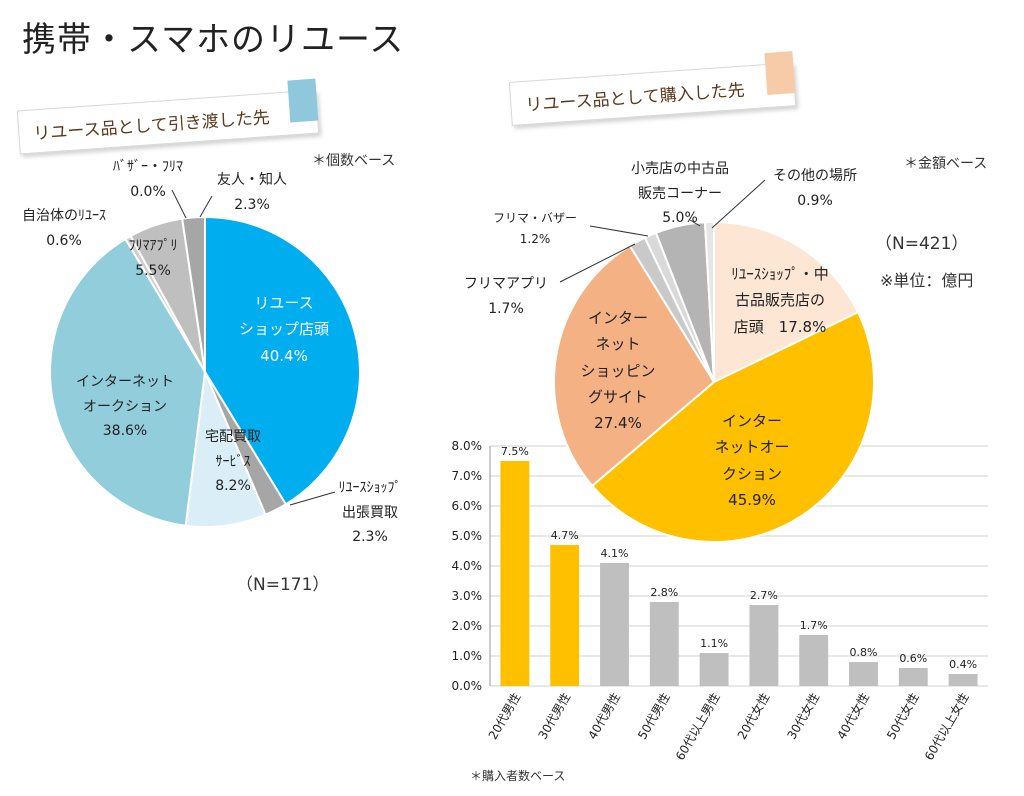  I want to click on bar-value-label: 4.7%, so click(565, 535).